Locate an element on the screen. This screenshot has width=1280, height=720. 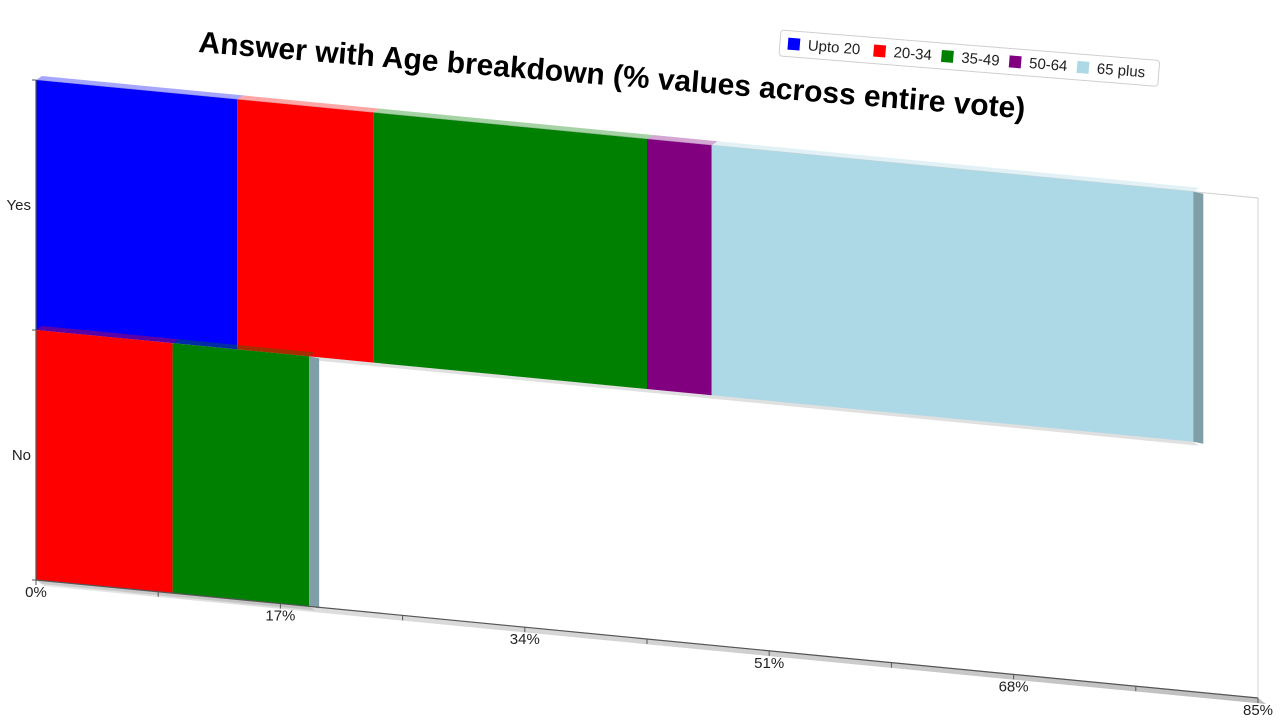
legend-box: Upto 20 20-34 35-49 50-64 65 plus is located at coordinates (969, 58).